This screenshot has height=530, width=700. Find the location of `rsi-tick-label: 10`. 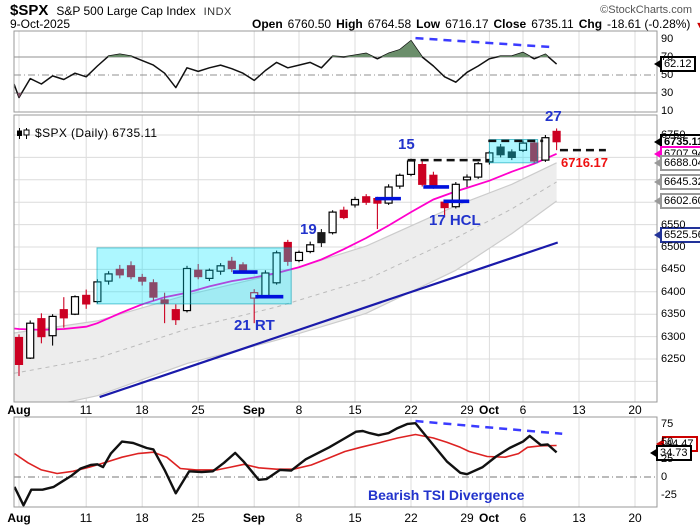

rsi-tick-label: 10 is located at coordinates (667, 111).